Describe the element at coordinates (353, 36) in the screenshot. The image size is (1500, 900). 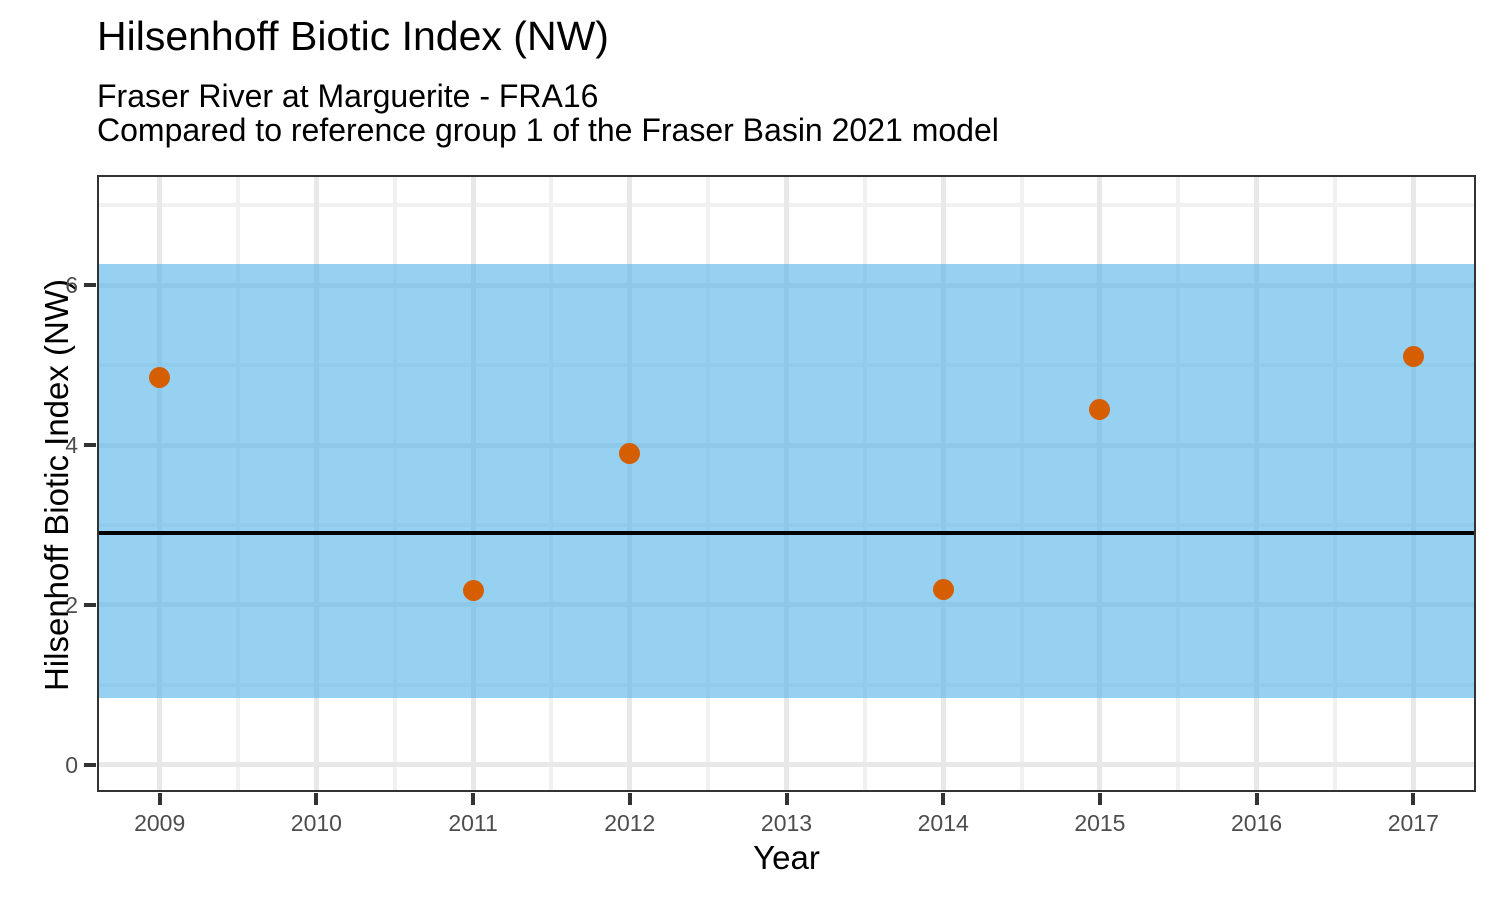
I see `chart-title: Hilsenhoff Biotic Index (NW)` at that location.